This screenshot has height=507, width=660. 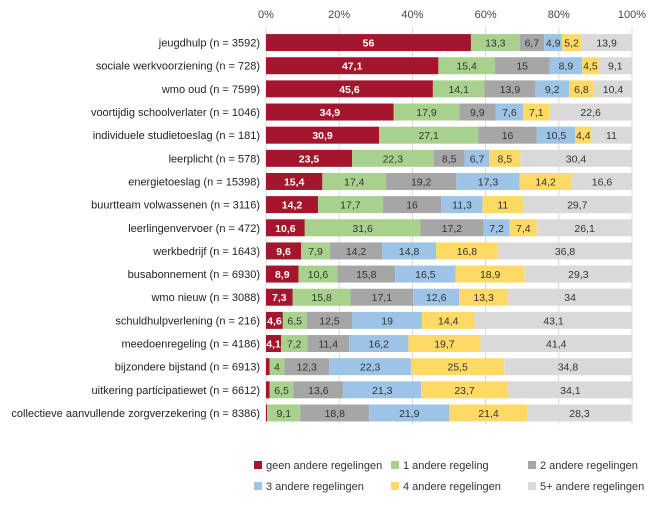 I want to click on category-label: jeugdhulp (n = 3592), so click(x=209, y=44).